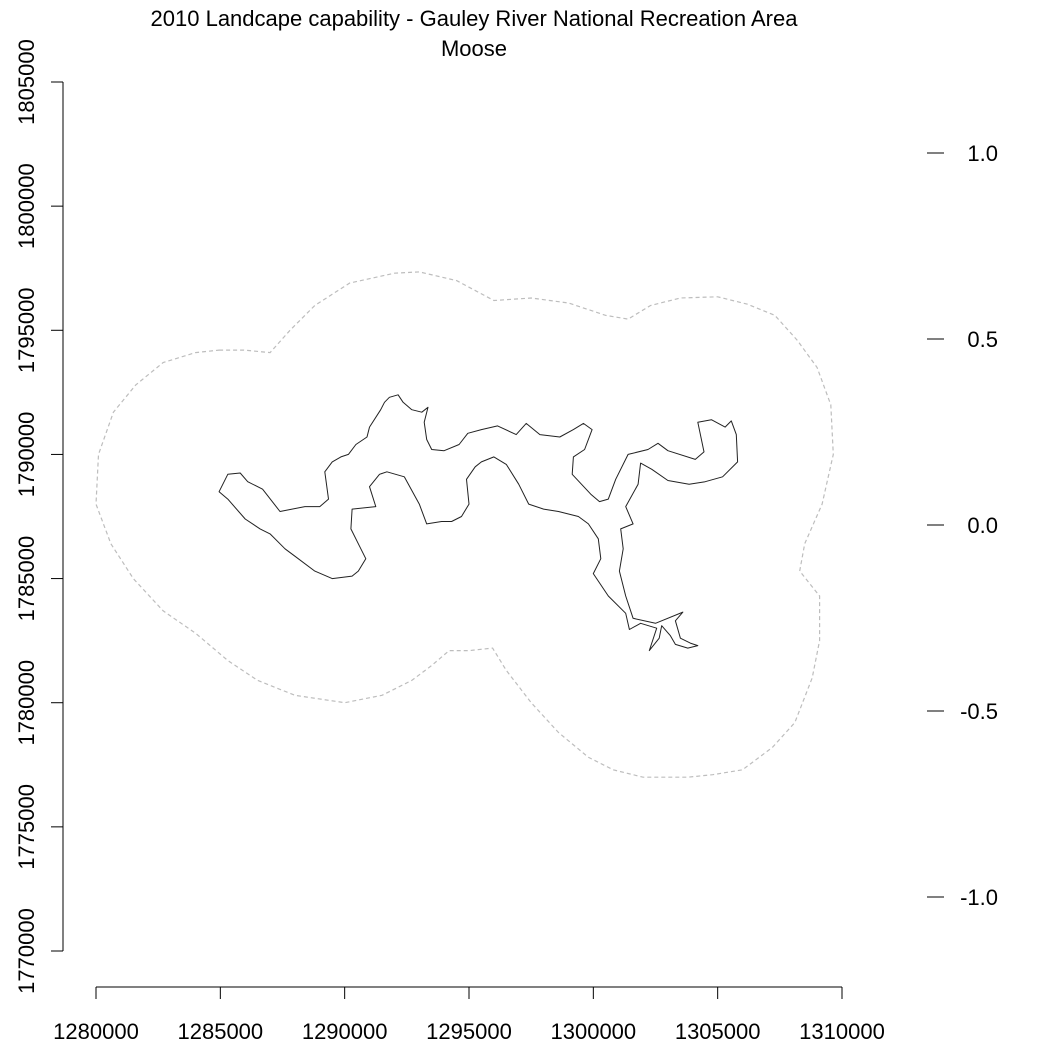 The image size is (1050, 1050). Describe the element at coordinates (345, 1031) in the screenshot. I see `x-tick-label: 1290000` at that location.